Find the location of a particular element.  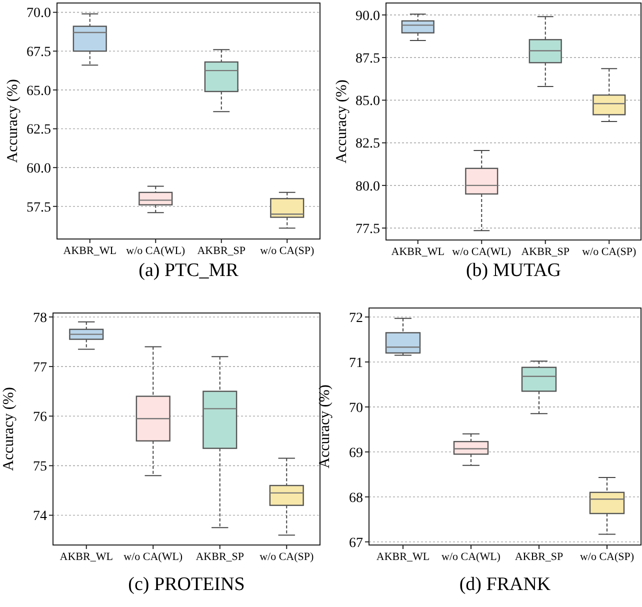

y-tick-label: 77.5 is located at coordinates (368, 229).